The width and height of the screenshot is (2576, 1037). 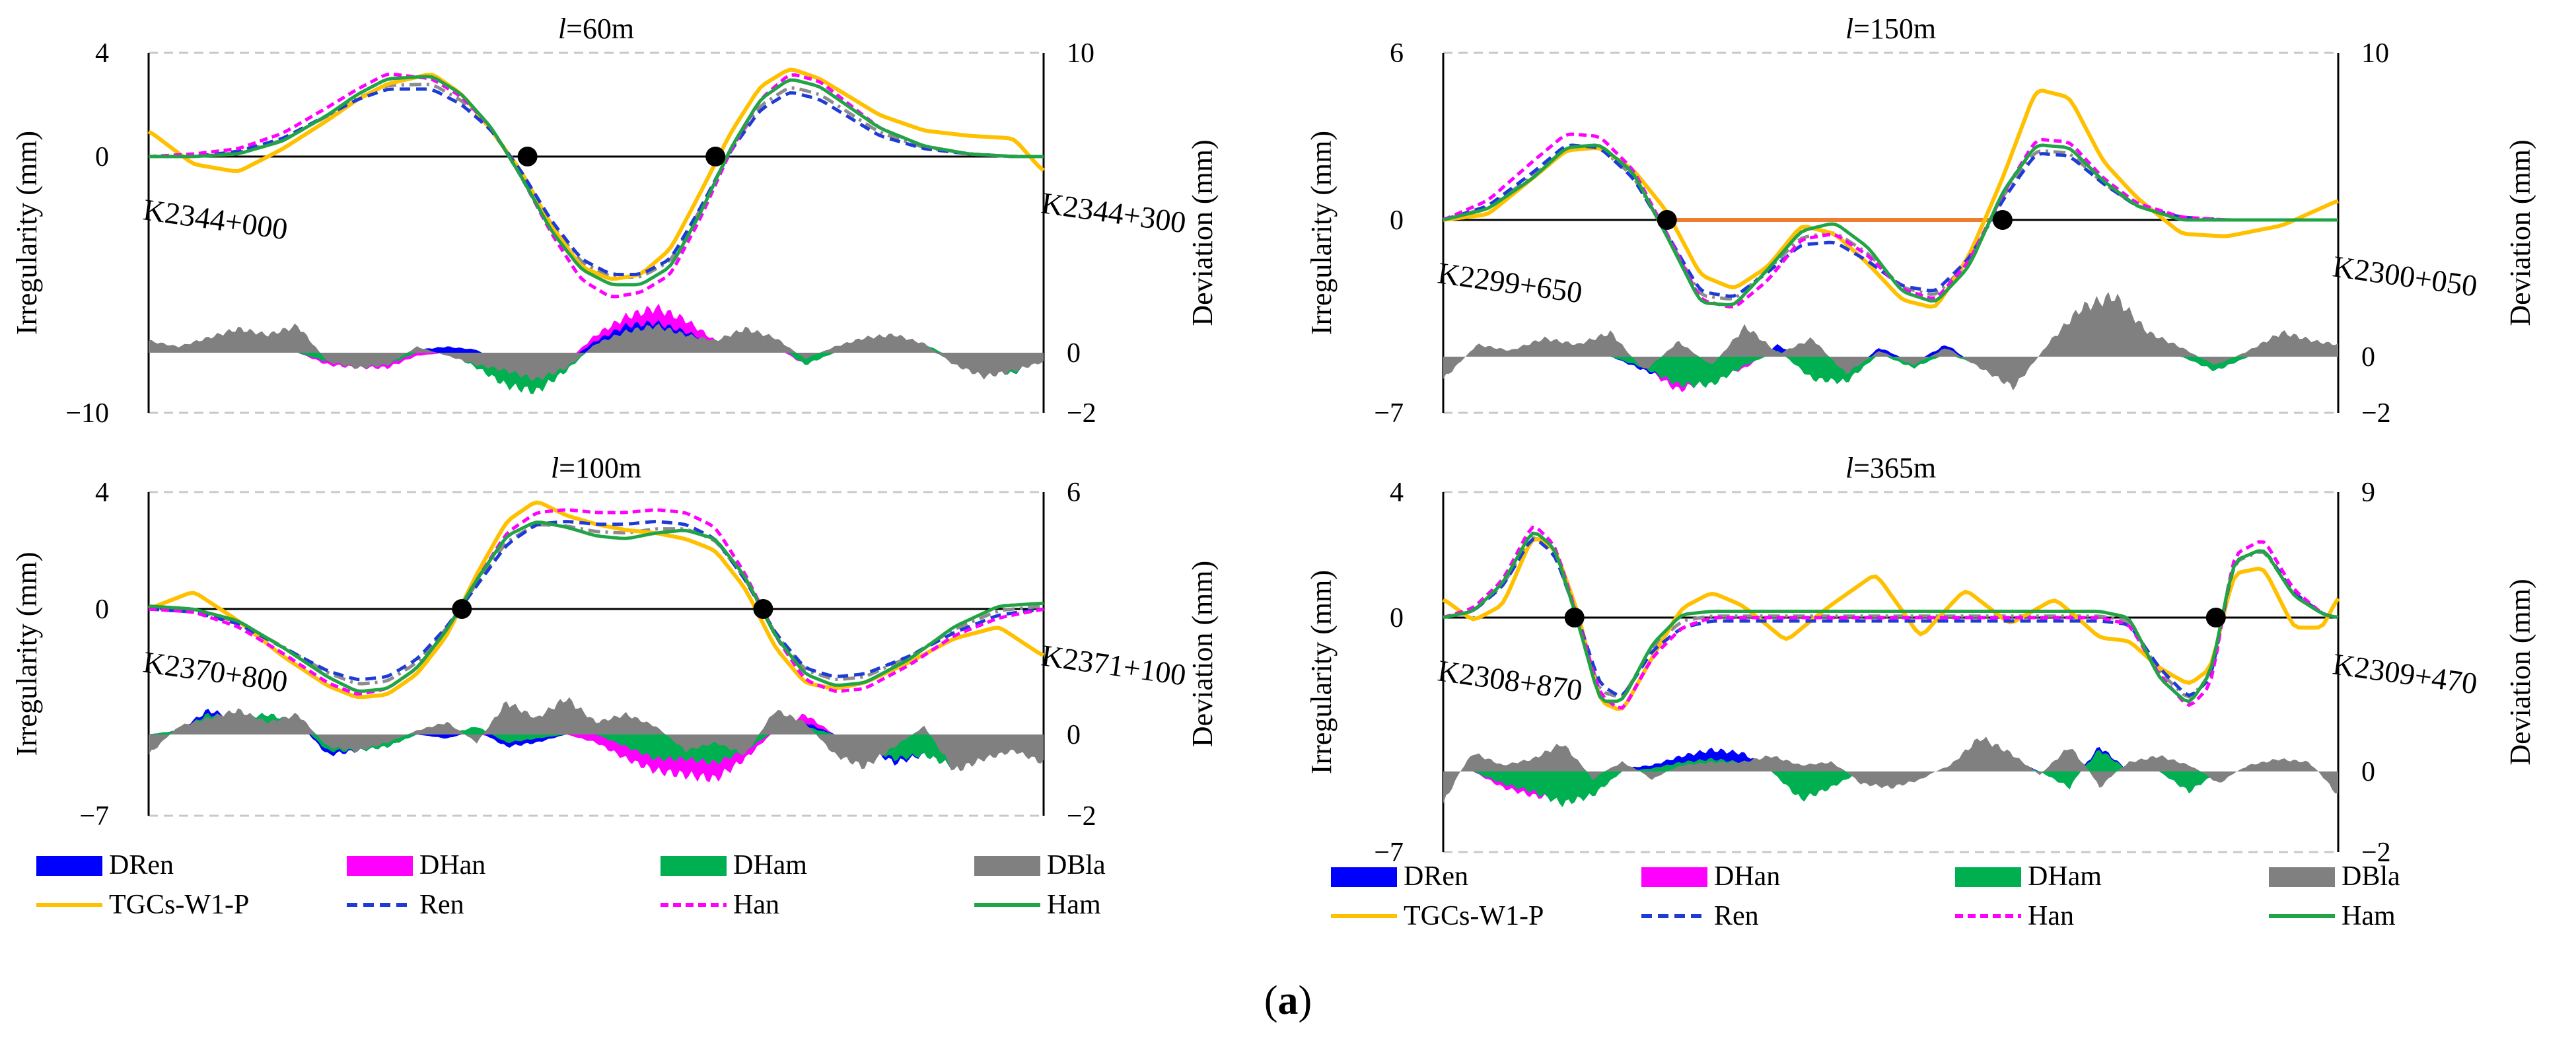 What do you see at coordinates (1288, 1000) in the screenshot?
I see `figure-caption: (a)` at bounding box center [1288, 1000].